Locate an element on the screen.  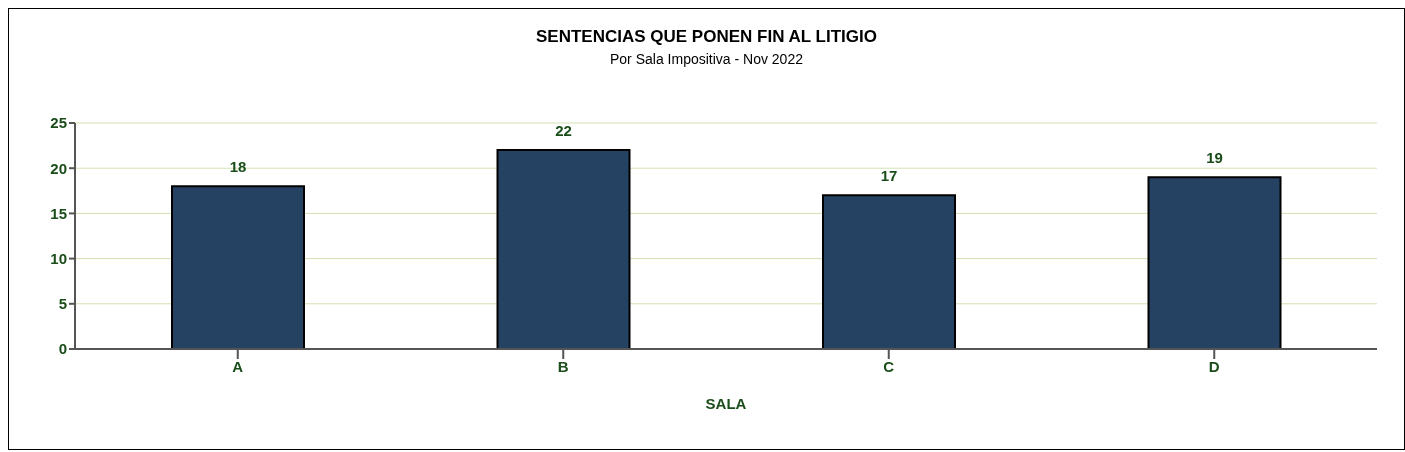
data-label: 19 is located at coordinates (1214, 158).